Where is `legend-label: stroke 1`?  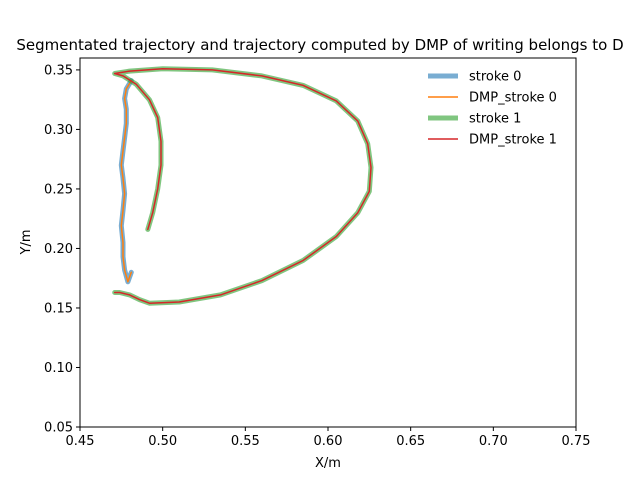 legend-label: stroke 1 is located at coordinates (495, 119).